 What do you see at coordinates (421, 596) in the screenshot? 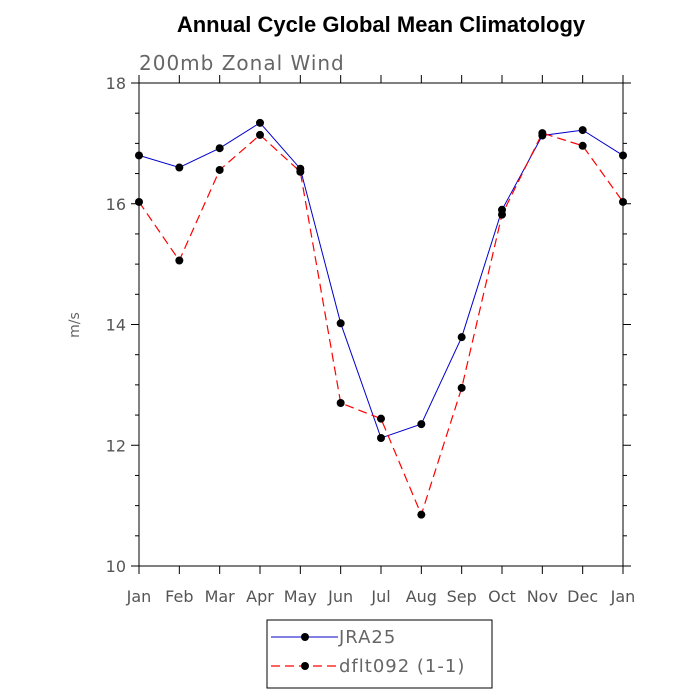
I see `x-tick-label: Aug` at bounding box center [421, 596].